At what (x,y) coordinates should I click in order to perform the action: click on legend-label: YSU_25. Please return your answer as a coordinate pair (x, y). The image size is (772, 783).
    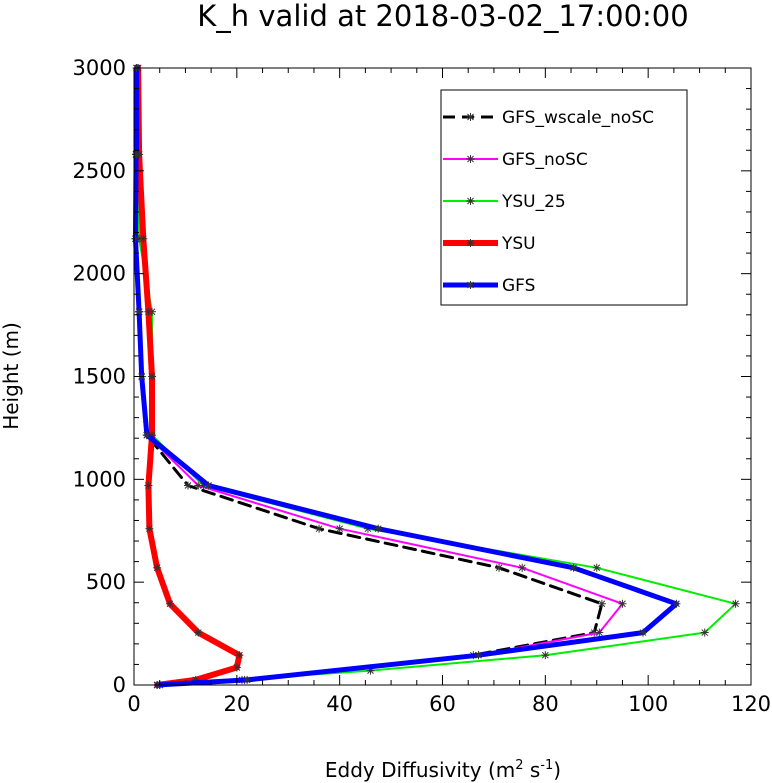
    Looking at the image, I should click on (533, 202).